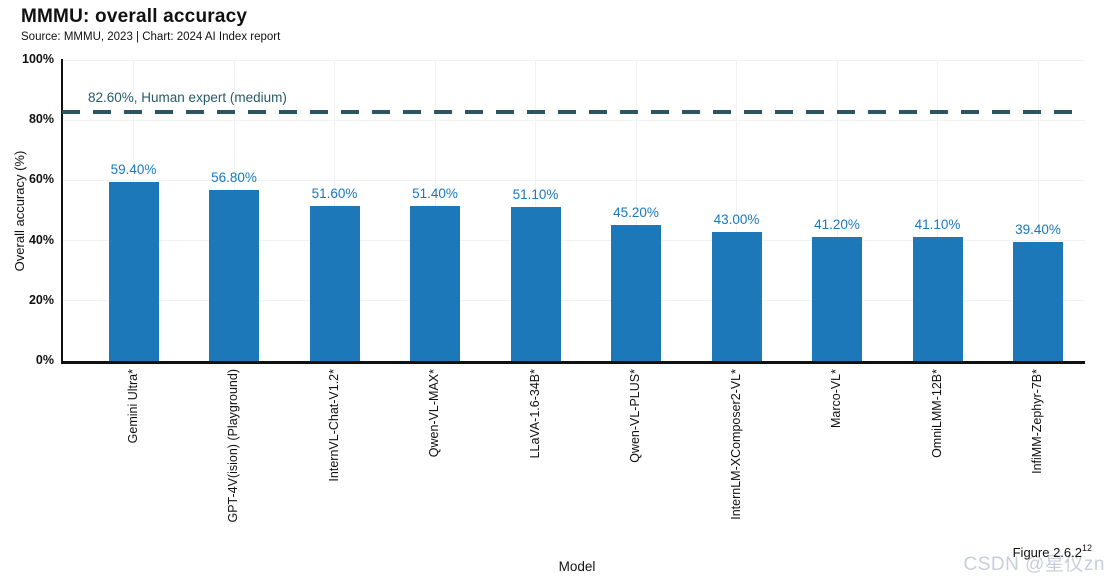  Describe the element at coordinates (573, 112) in the screenshot. I see `reference-line` at that location.